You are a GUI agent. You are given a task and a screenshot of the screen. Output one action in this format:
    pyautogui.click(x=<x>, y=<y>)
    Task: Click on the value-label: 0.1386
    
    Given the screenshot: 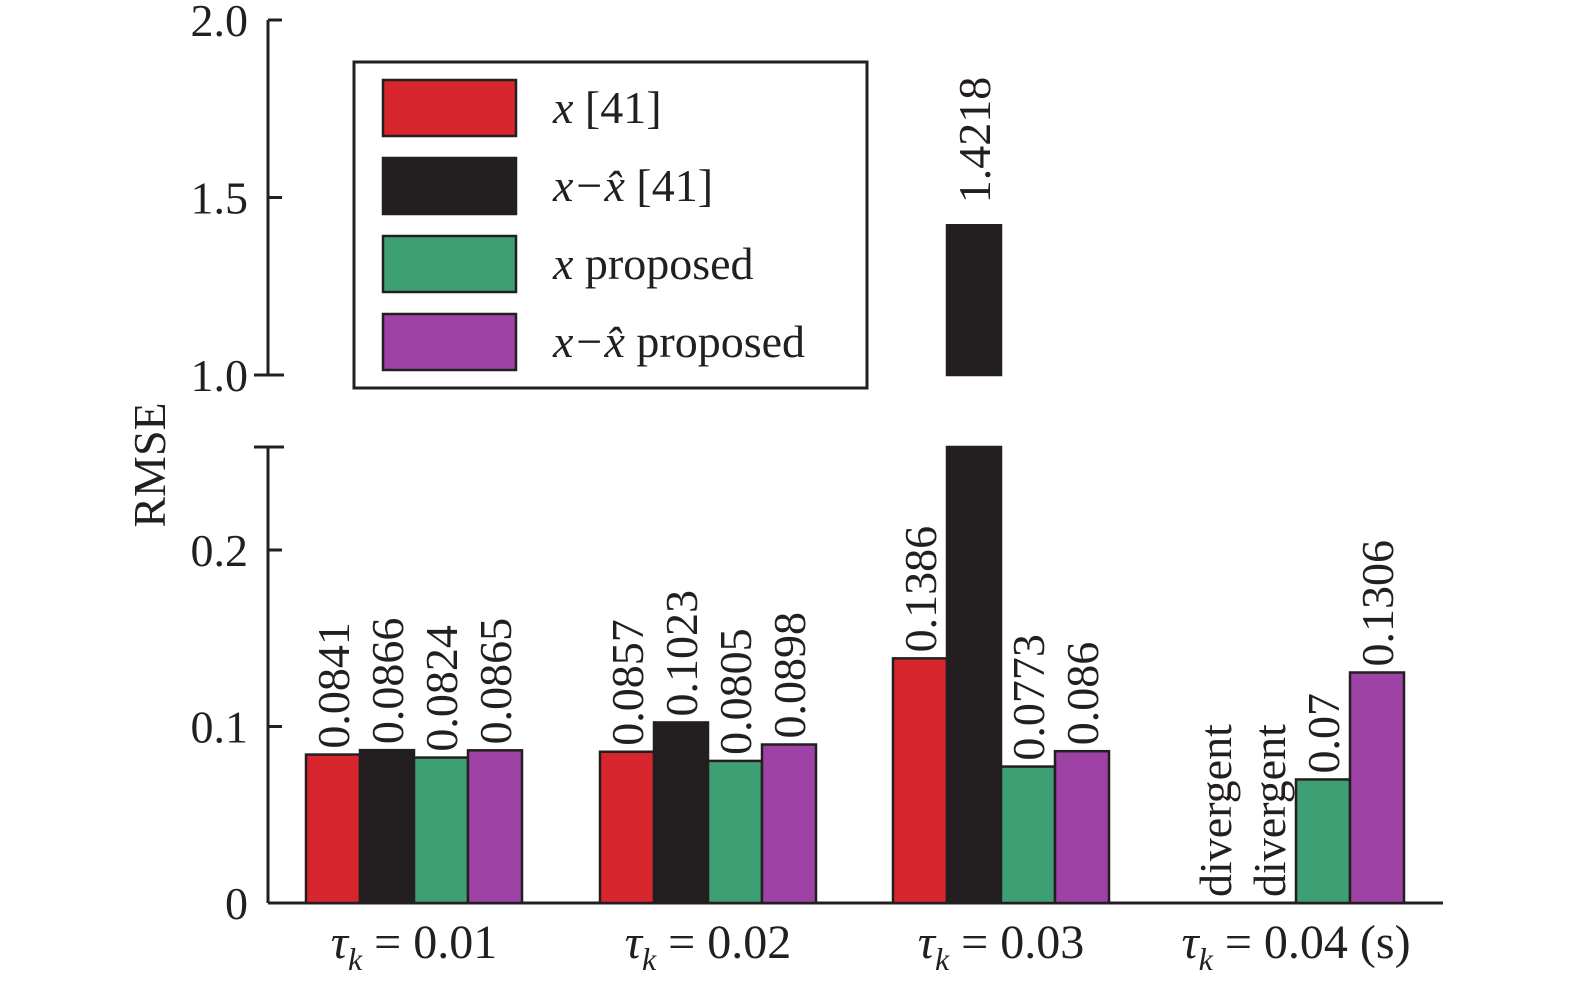 What is the action you would take?
    pyautogui.click(x=920, y=589)
    